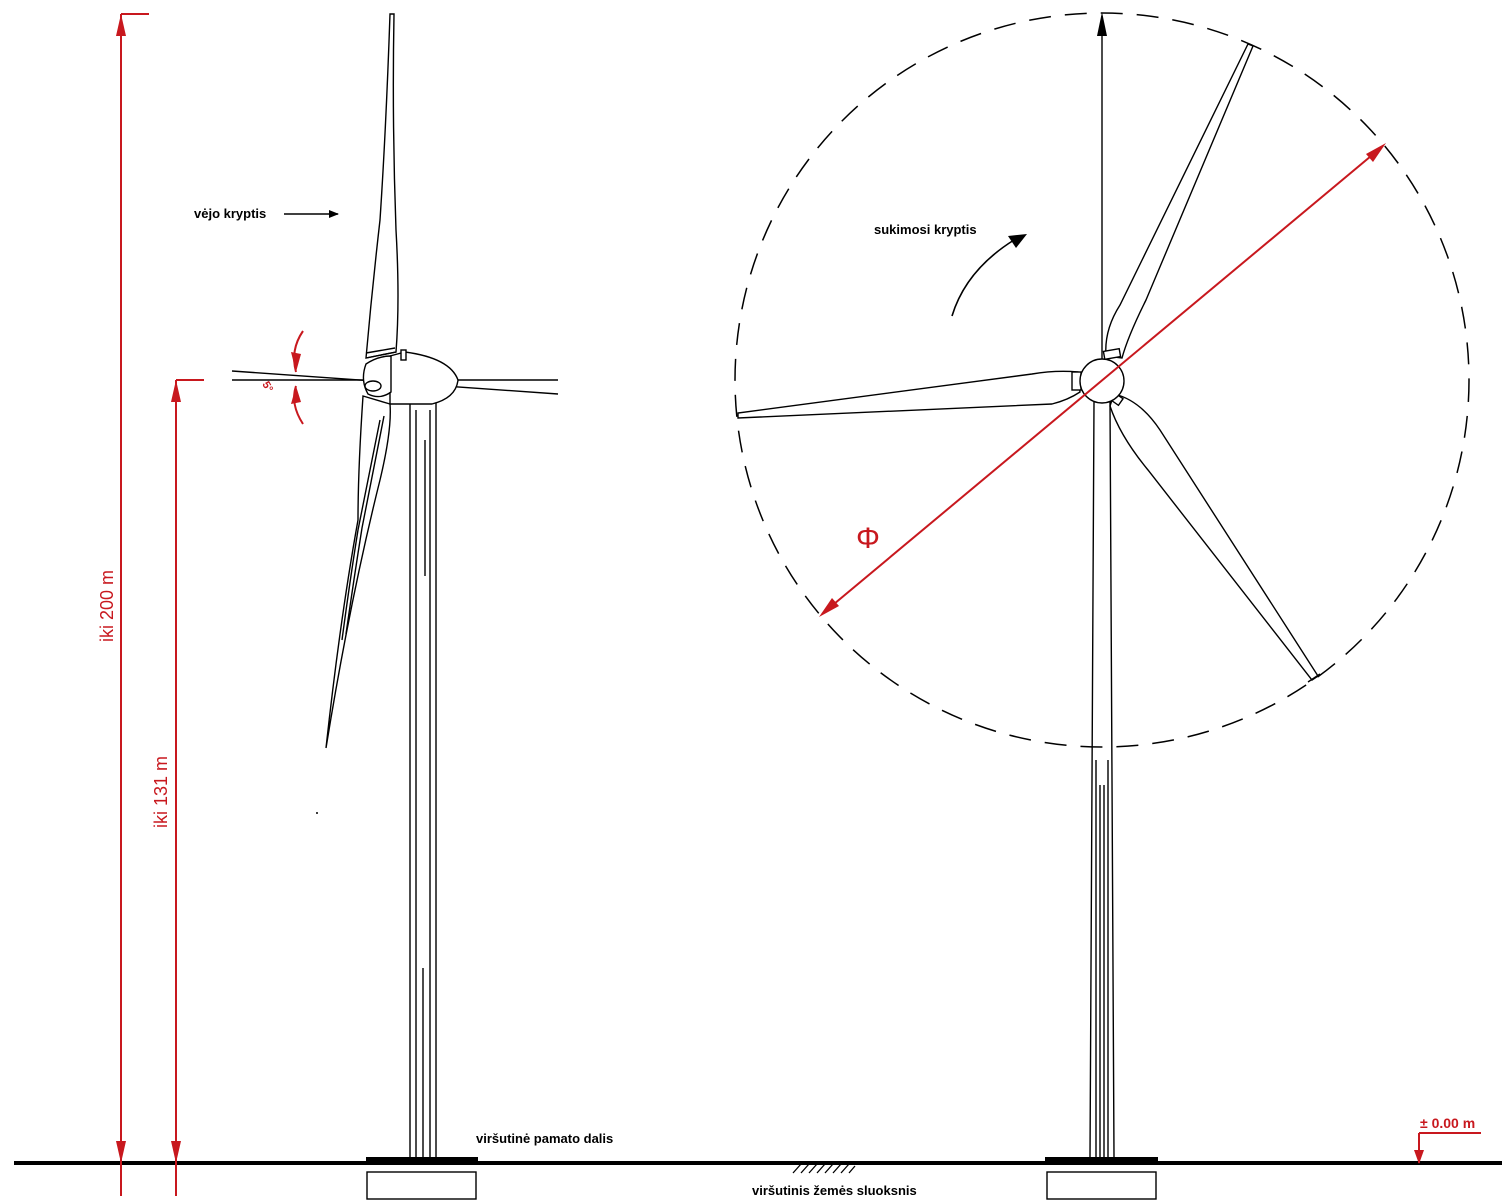  Describe the element at coordinates (424, 378) in the screenshot. I see `side-nacelle` at that location.